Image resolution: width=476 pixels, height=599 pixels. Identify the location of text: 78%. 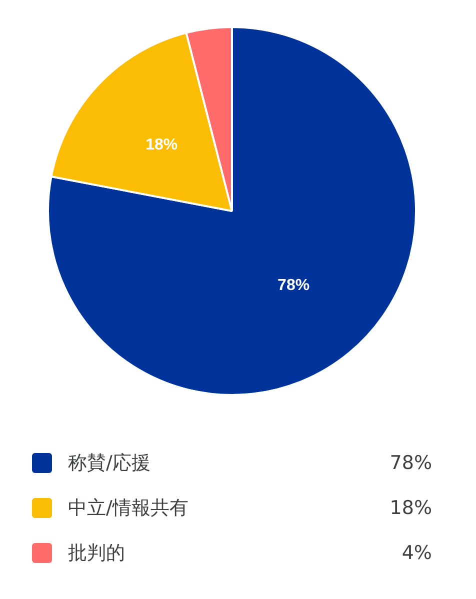
(411, 463).